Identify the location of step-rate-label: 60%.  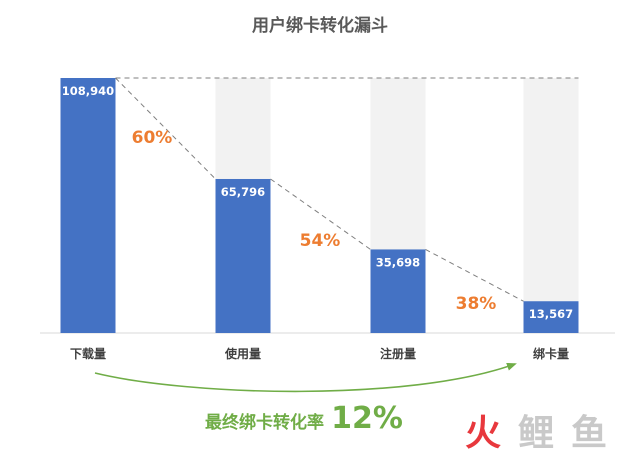
(152, 138).